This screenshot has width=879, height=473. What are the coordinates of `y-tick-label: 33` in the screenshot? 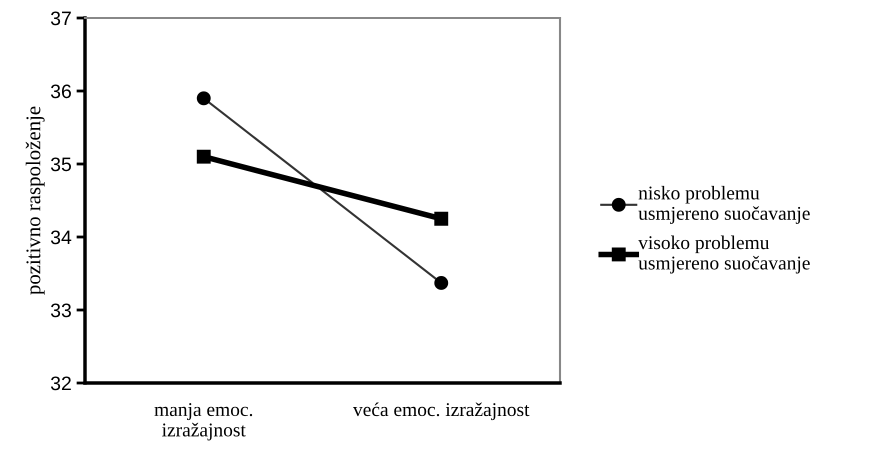 It's located at (60, 310).